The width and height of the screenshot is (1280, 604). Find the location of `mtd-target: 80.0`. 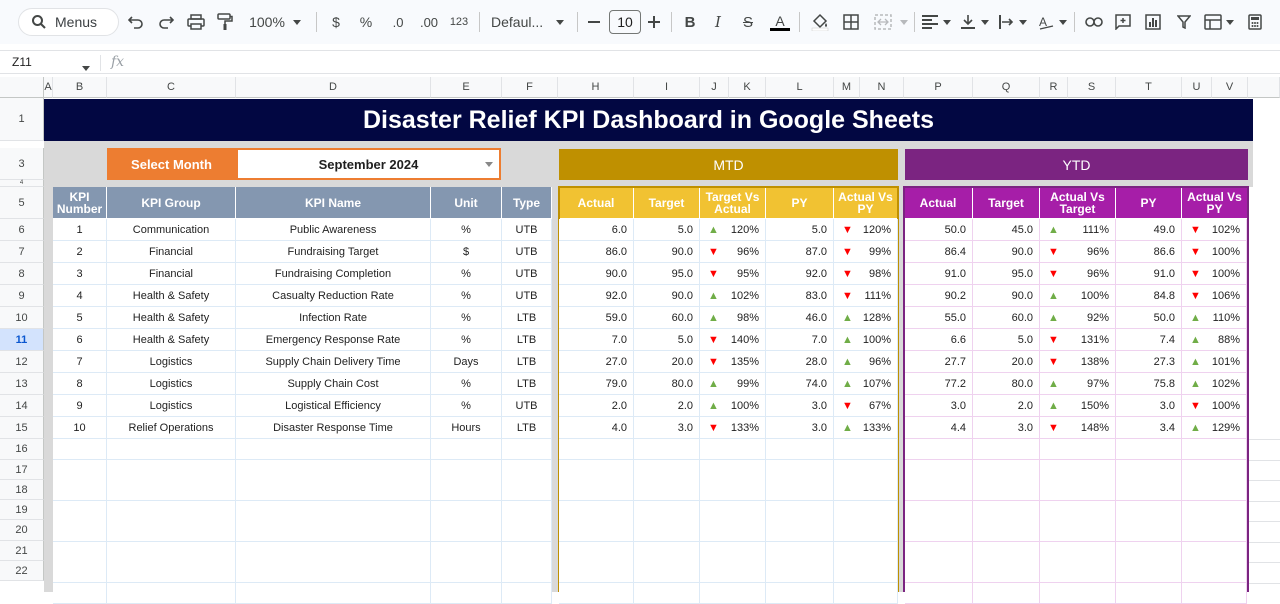

mtd-target: 80.0 is located at coordinates (667, 384).